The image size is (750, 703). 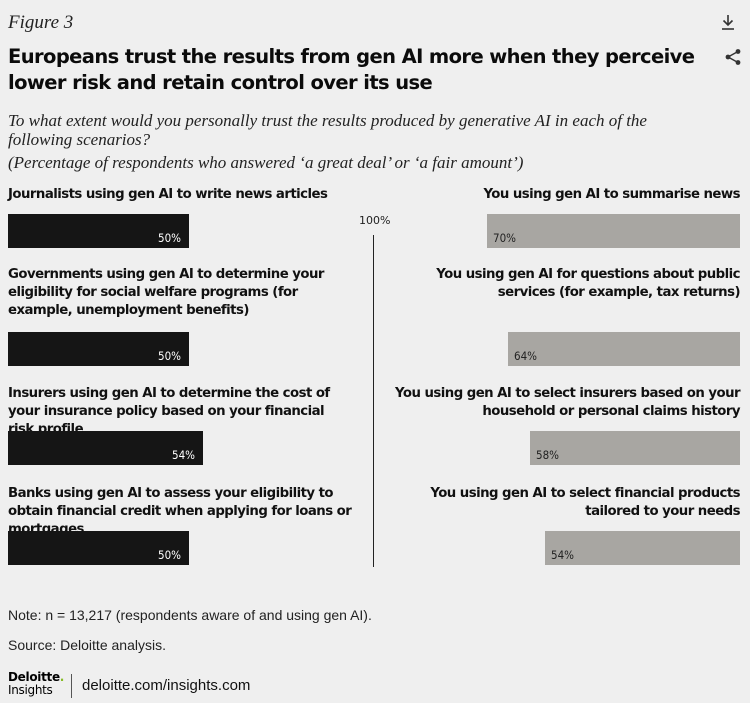 I want to click on bar-value-label: 64%, so click(x=525, y=356).